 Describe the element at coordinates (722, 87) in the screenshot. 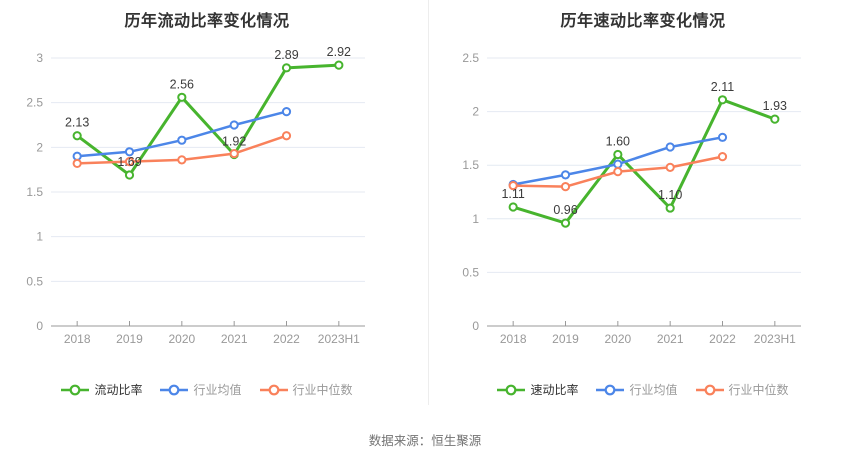

I see `data-label: 2.11` at that location.